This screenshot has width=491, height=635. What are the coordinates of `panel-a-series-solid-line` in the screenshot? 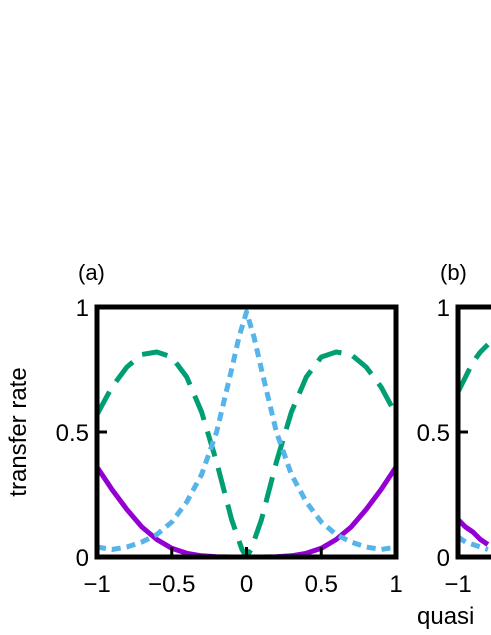 It's located at (246, 511).